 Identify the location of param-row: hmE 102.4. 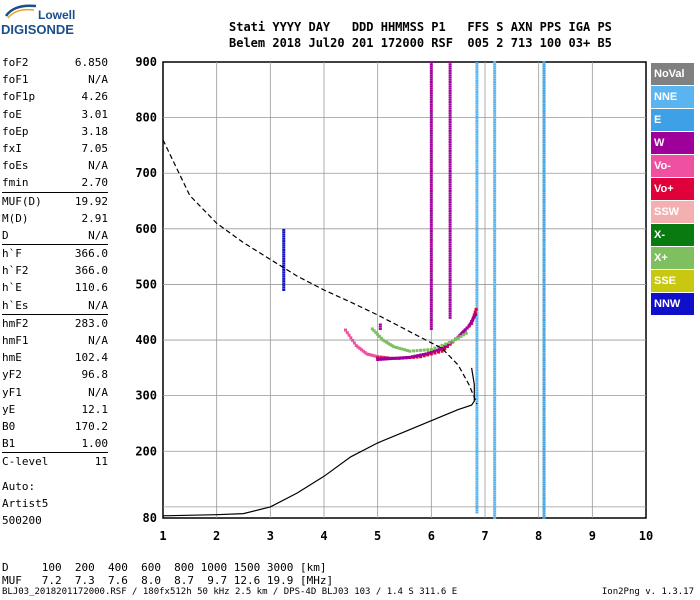
(55, 357).